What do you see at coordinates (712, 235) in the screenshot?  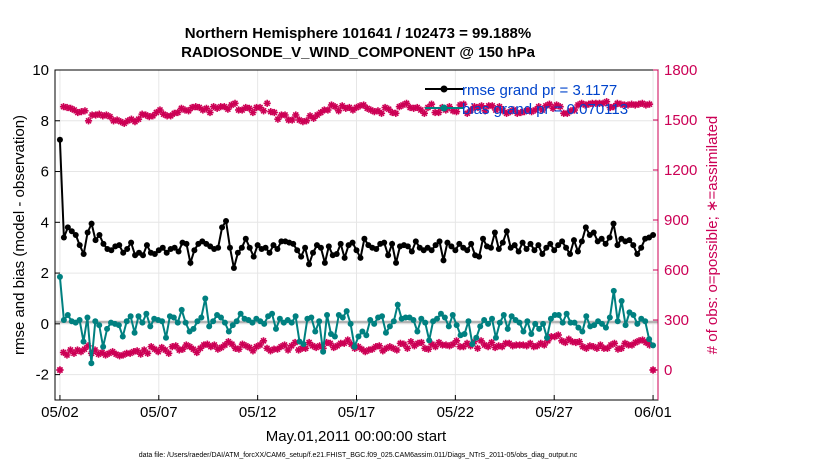 I see `right-y-axis-label: # of obs: o=possible; ∗=assimilated` at bounding box center [712, 235].